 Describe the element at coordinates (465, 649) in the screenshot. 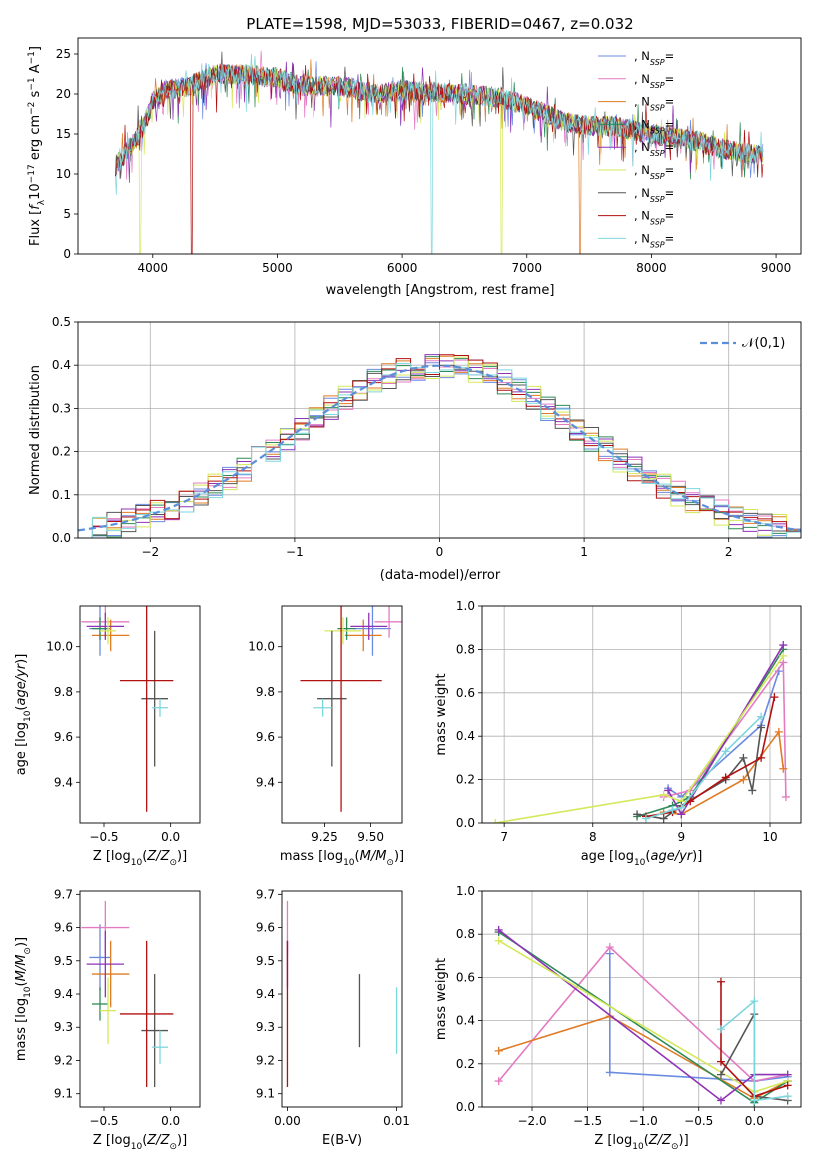

I see `y-tick-label: 0.8` at that location.